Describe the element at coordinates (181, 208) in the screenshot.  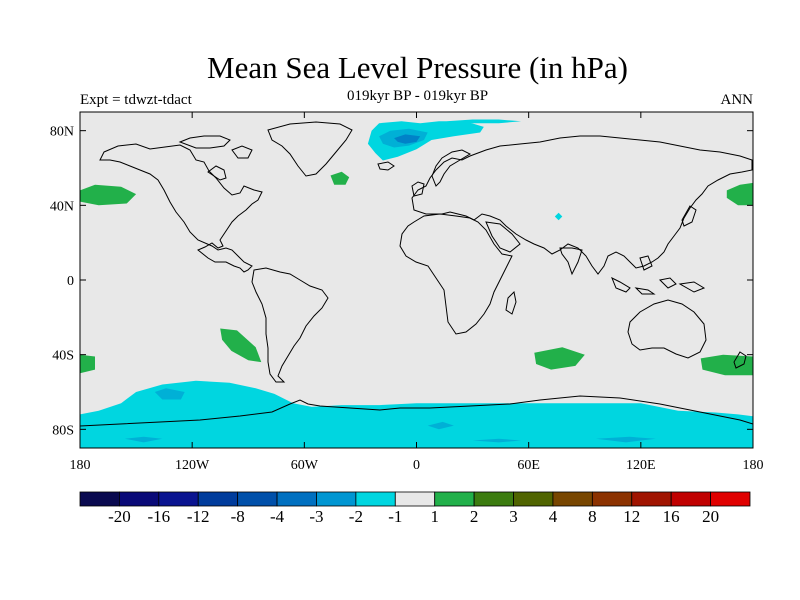
I see `coastline-north-america` at that location.